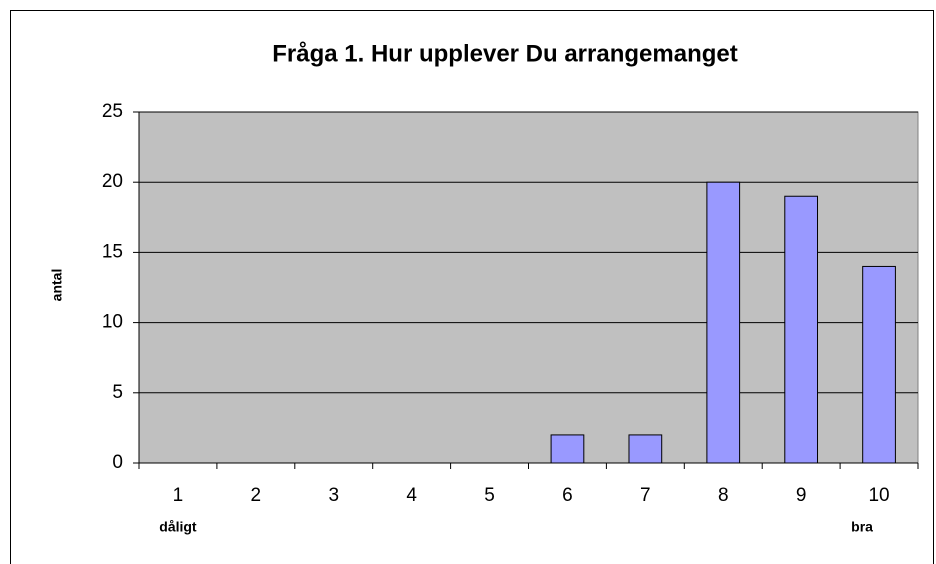 The width and height of the screenshot is (936, 564). I want to click on x-annotation: dåligt, so click(178, 527).